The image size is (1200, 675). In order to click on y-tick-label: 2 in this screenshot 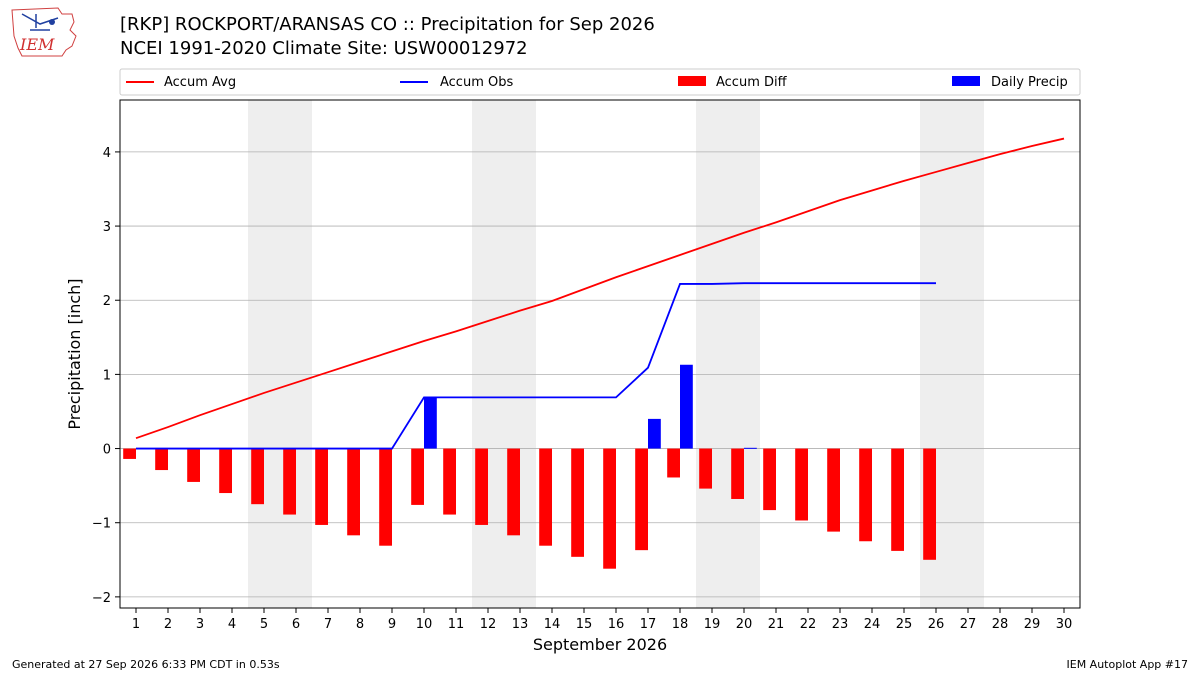, I will do `click(107, 301)`.